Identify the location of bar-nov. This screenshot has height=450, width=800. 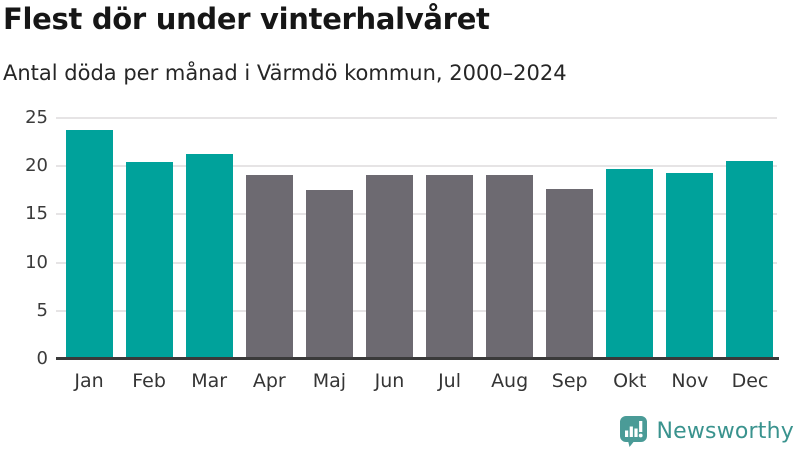
(690, 265).